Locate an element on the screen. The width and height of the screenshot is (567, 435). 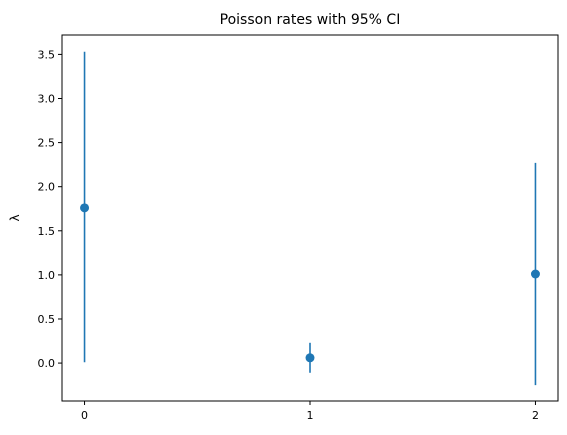
y-tick-label-7: 3.5 is located at coordinates (47, 54).